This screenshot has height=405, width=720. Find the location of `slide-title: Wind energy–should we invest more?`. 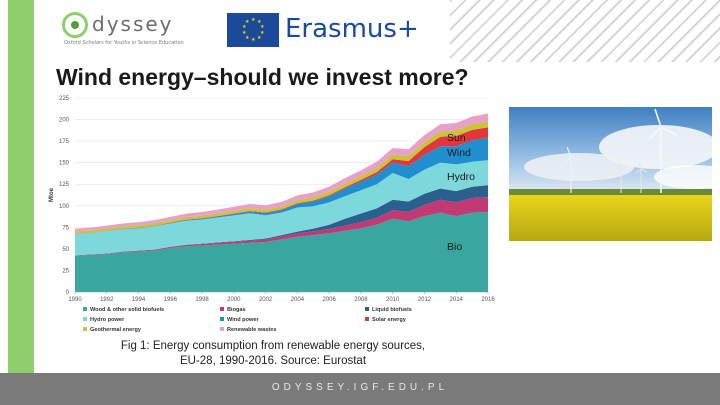

slide-title: Wind energy–should we invest more? is located at coordinates (262, 77).